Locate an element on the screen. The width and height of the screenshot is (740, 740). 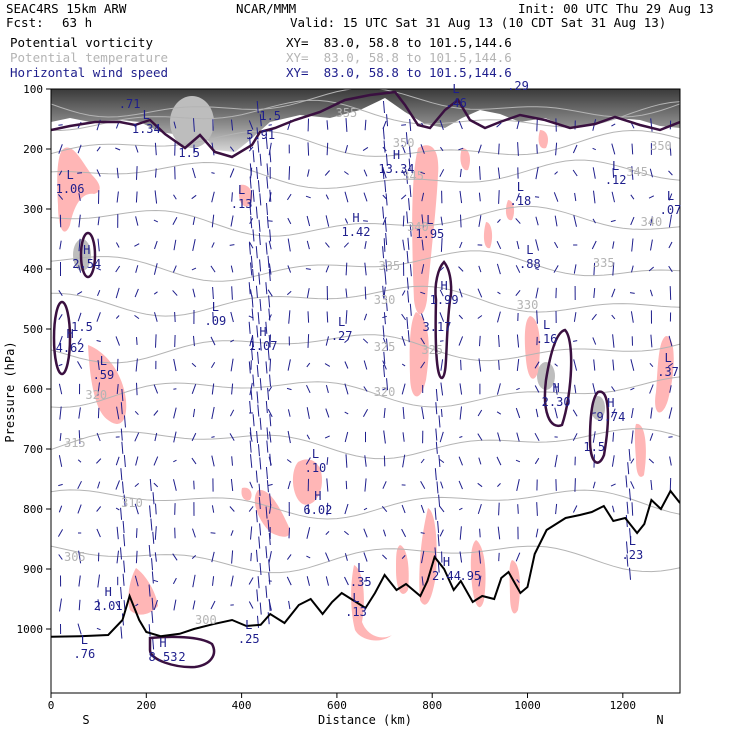
extremum-value: 13.34 is located at coordinates (396, 169).